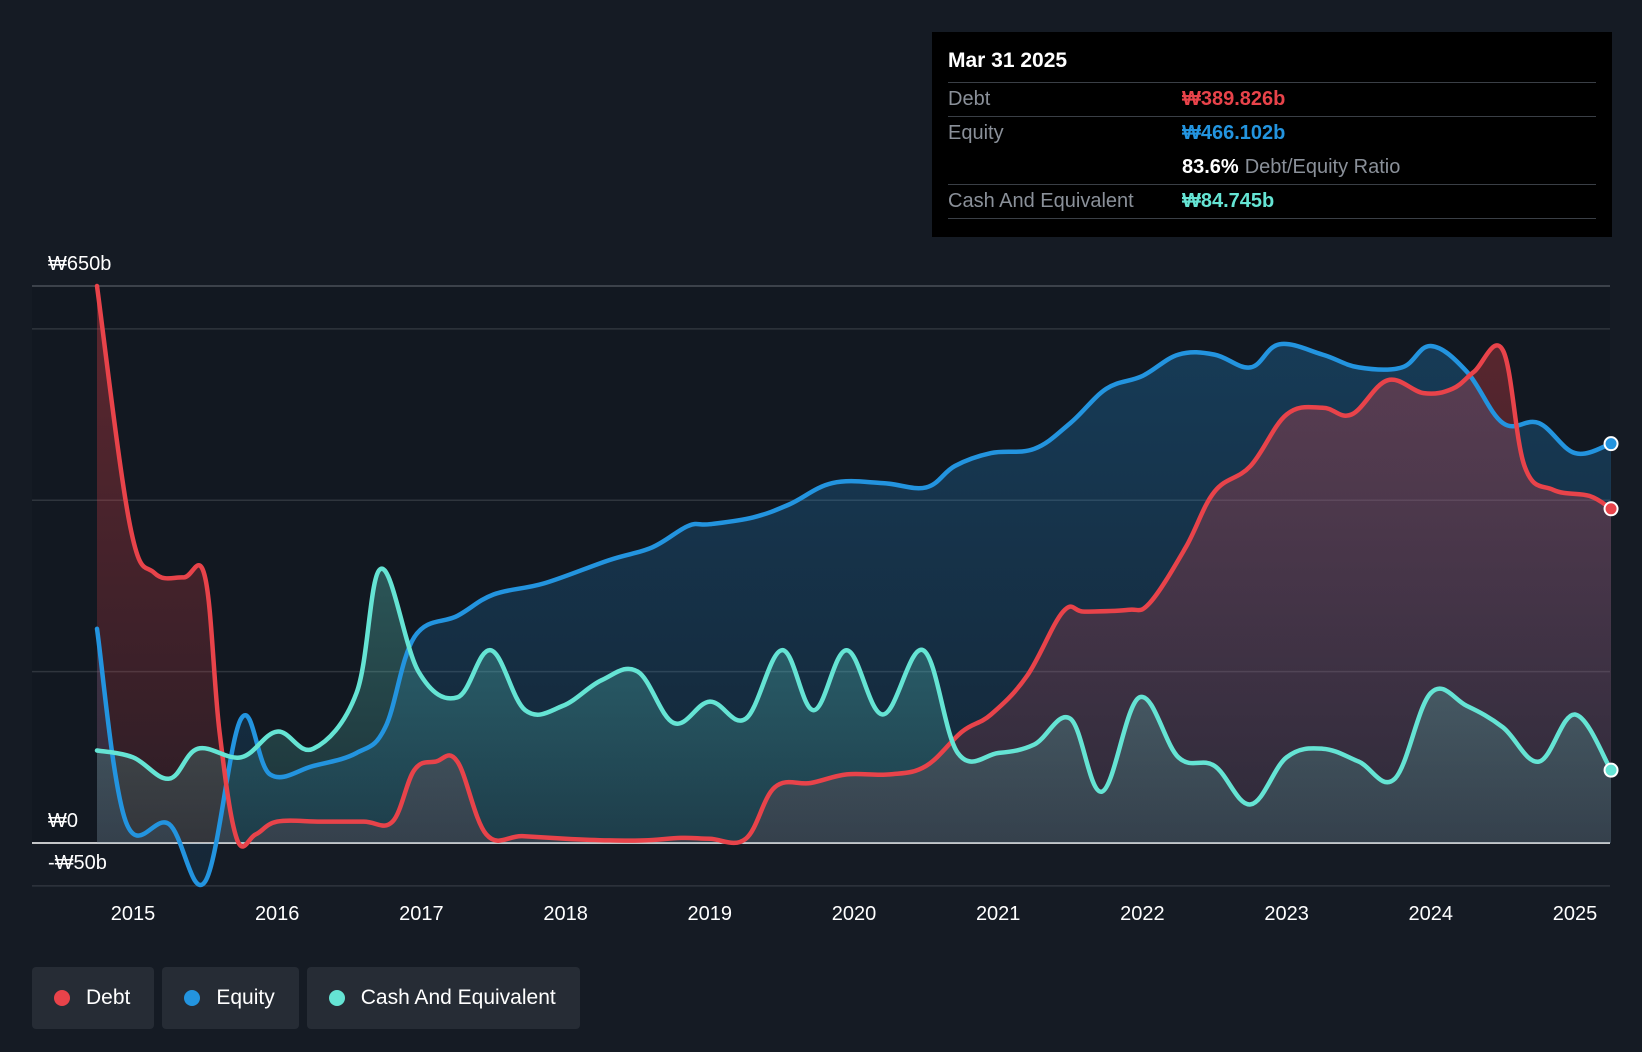  What do you see at coordinates (1041, 201) in the screenshot?
I see `tooltip-cash-label: Cash And Equivalent` at bounding box center [1041, 201].